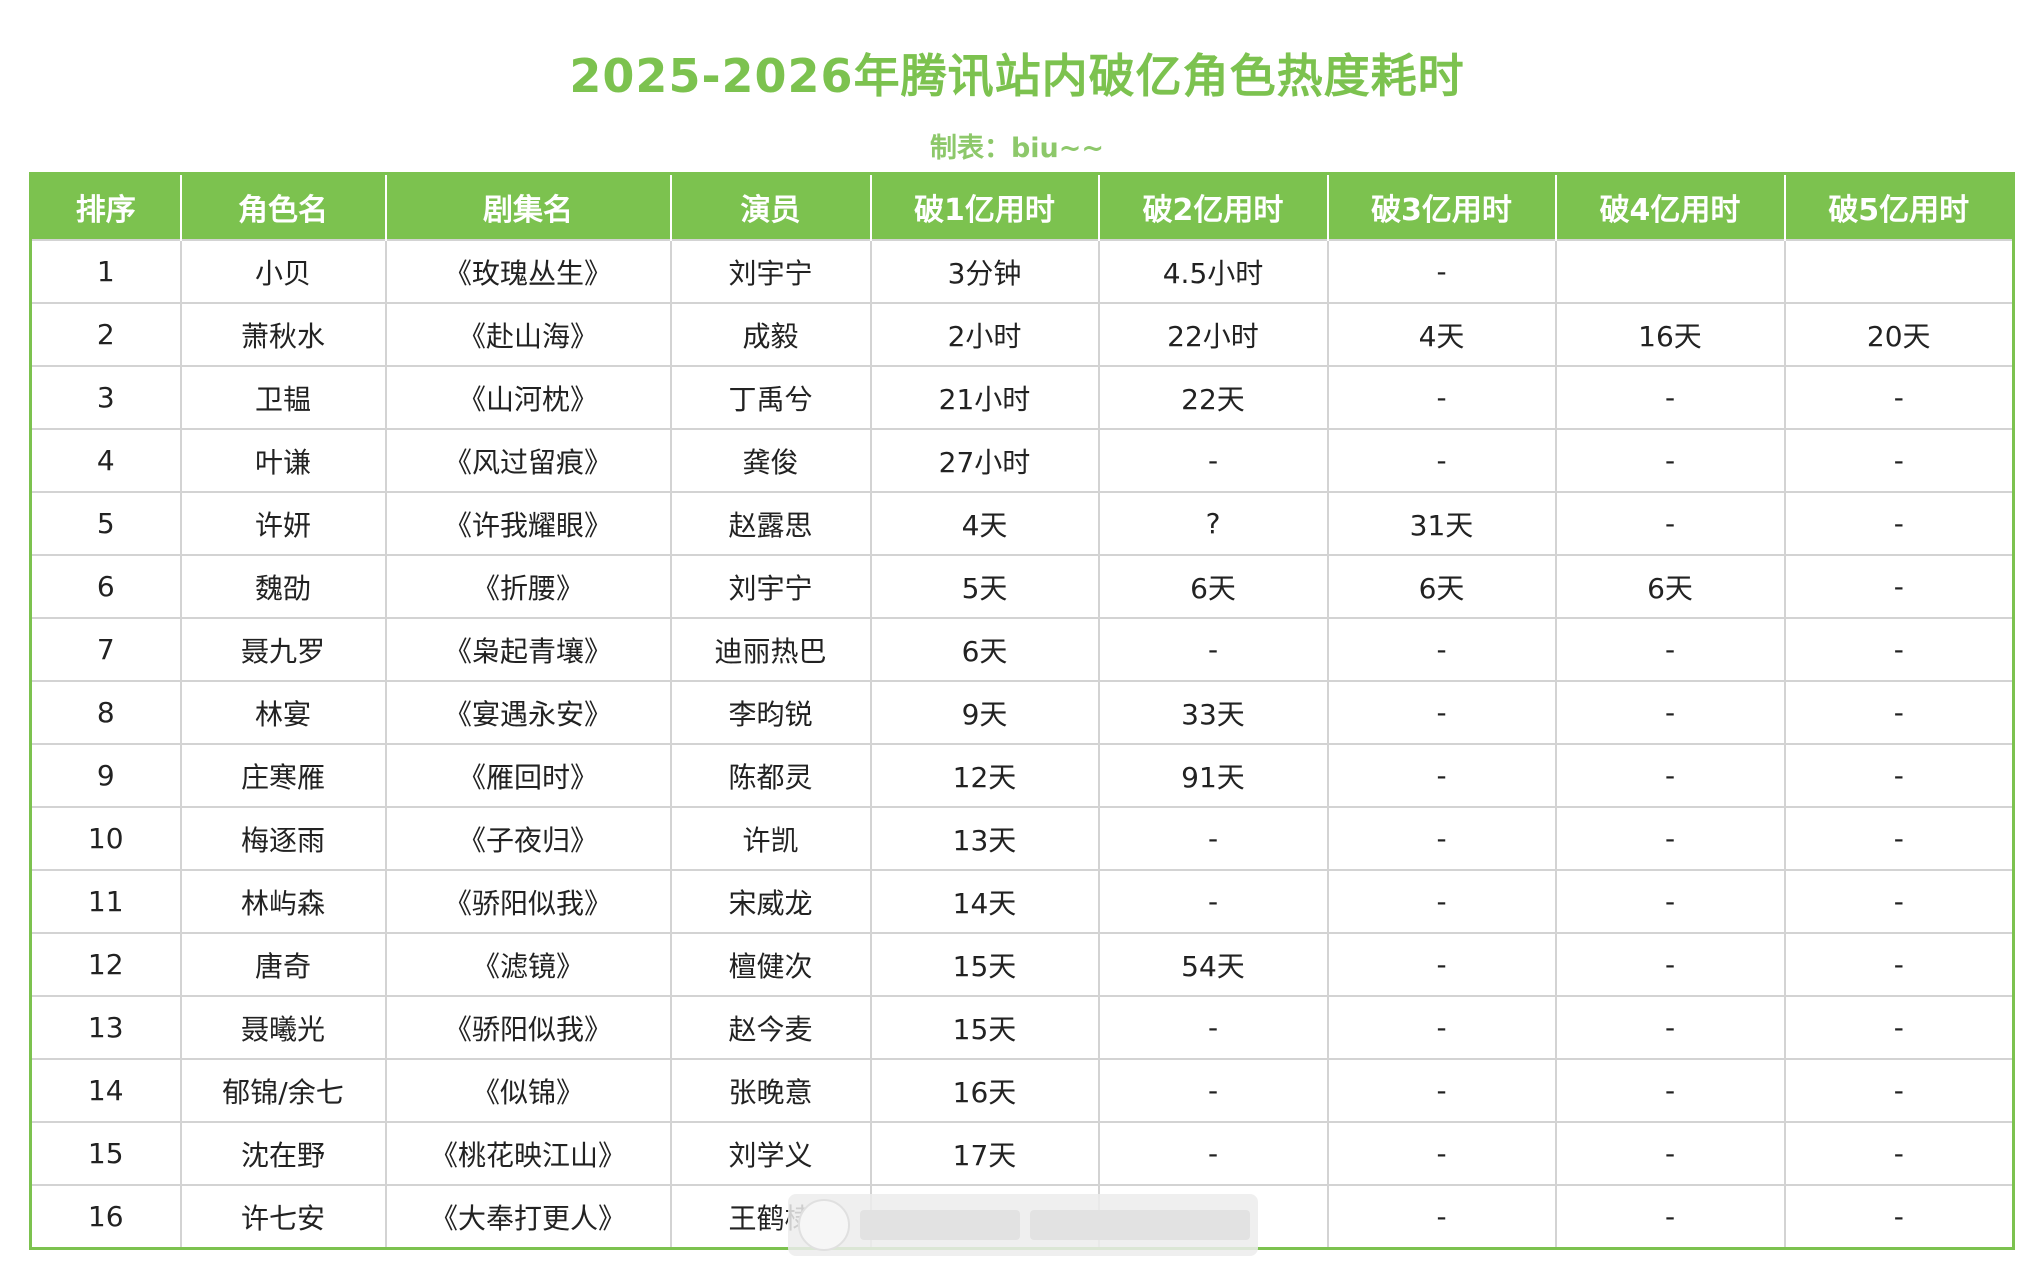 This screenshot has width=2034, height=1280. I want to click on cell-rank: 5, so click(105, 523).